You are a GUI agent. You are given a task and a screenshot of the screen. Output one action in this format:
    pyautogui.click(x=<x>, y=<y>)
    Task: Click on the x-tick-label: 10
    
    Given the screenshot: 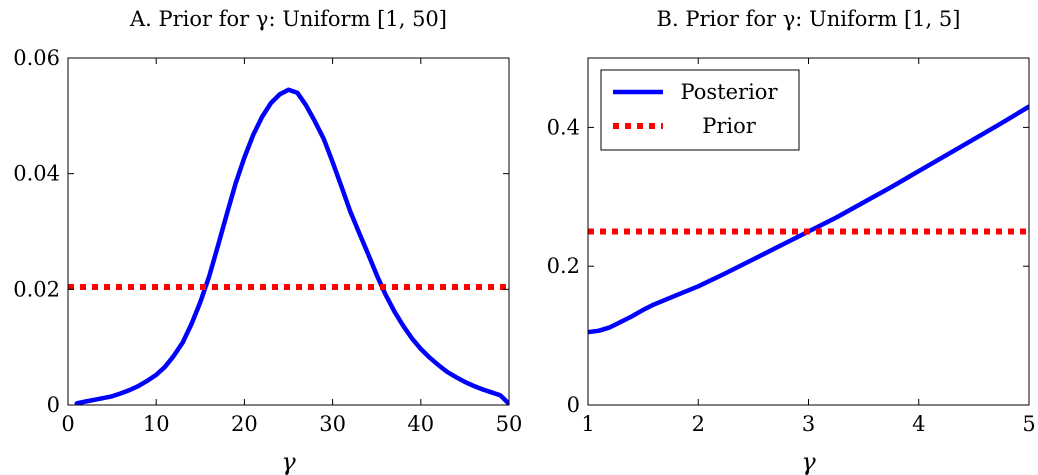 What is the action you would take?
    pyautogui.click(x=156, y=424)
    